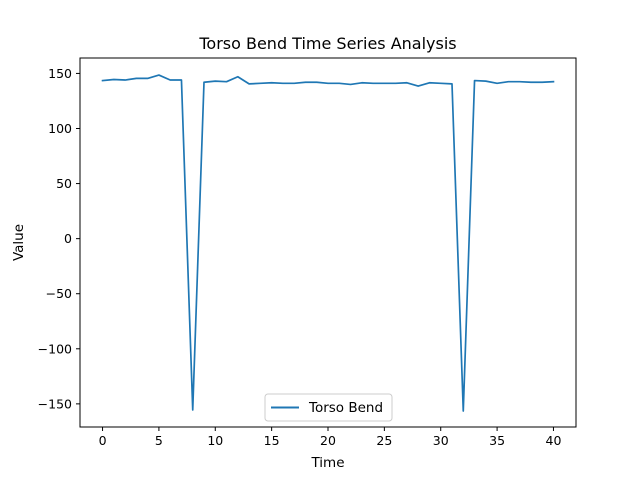 The height and width of the screenshot is (480, 640). I want to click on x-tick-label: 10, so click(215, 440).